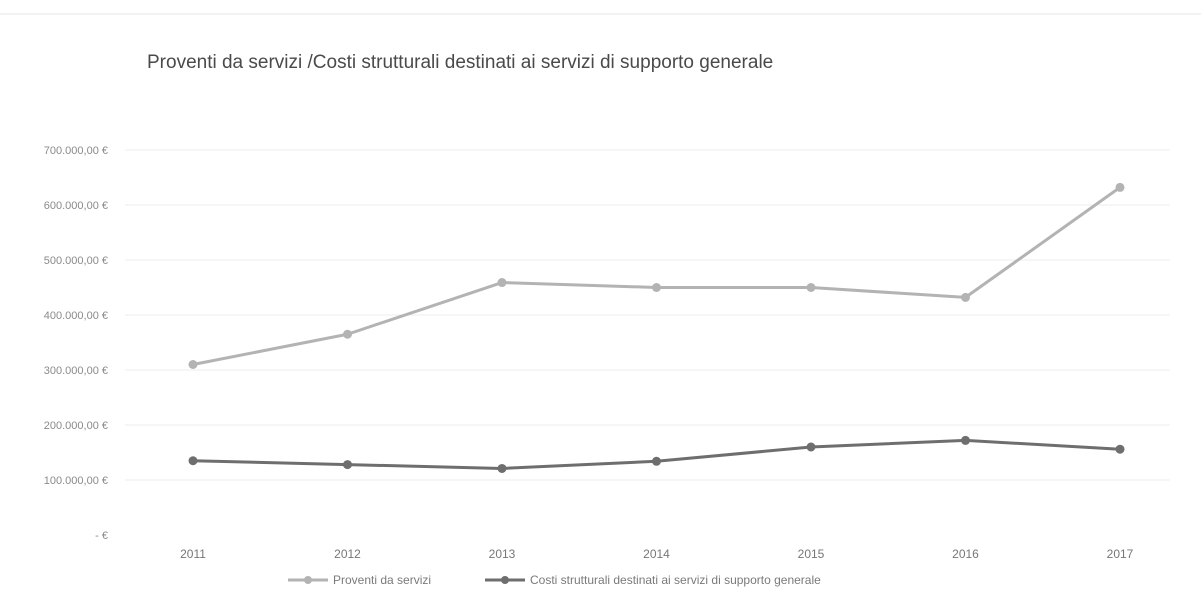  Describe the element at coordinates (76, 371) in the screenshot. I see `y-tick-label: 300.000,00 €` at that location.